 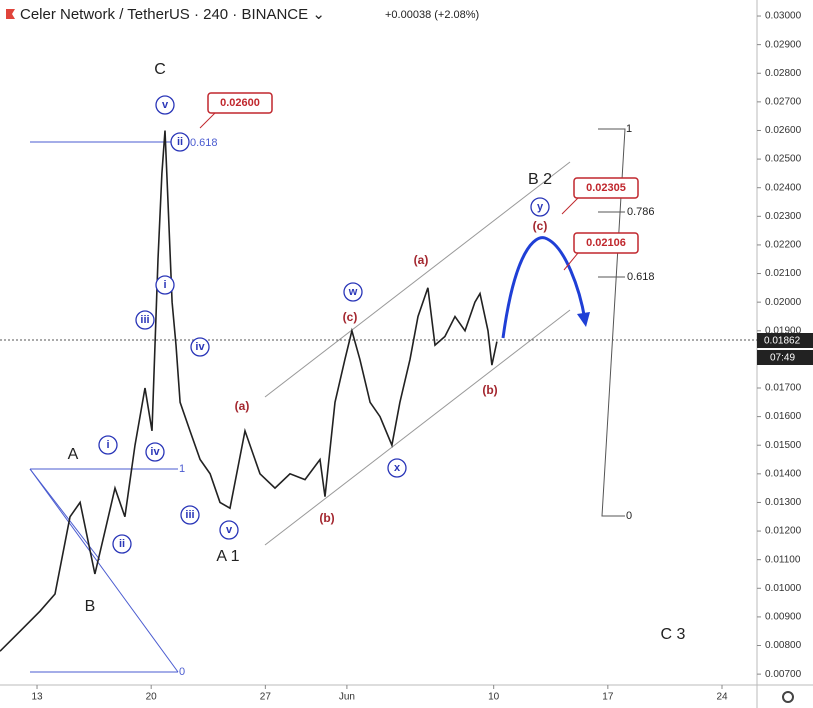 What do you see at coordinates (227, 556) in the screenshot?
I see `wave-label: A 1` at bounding box center [227, 556].